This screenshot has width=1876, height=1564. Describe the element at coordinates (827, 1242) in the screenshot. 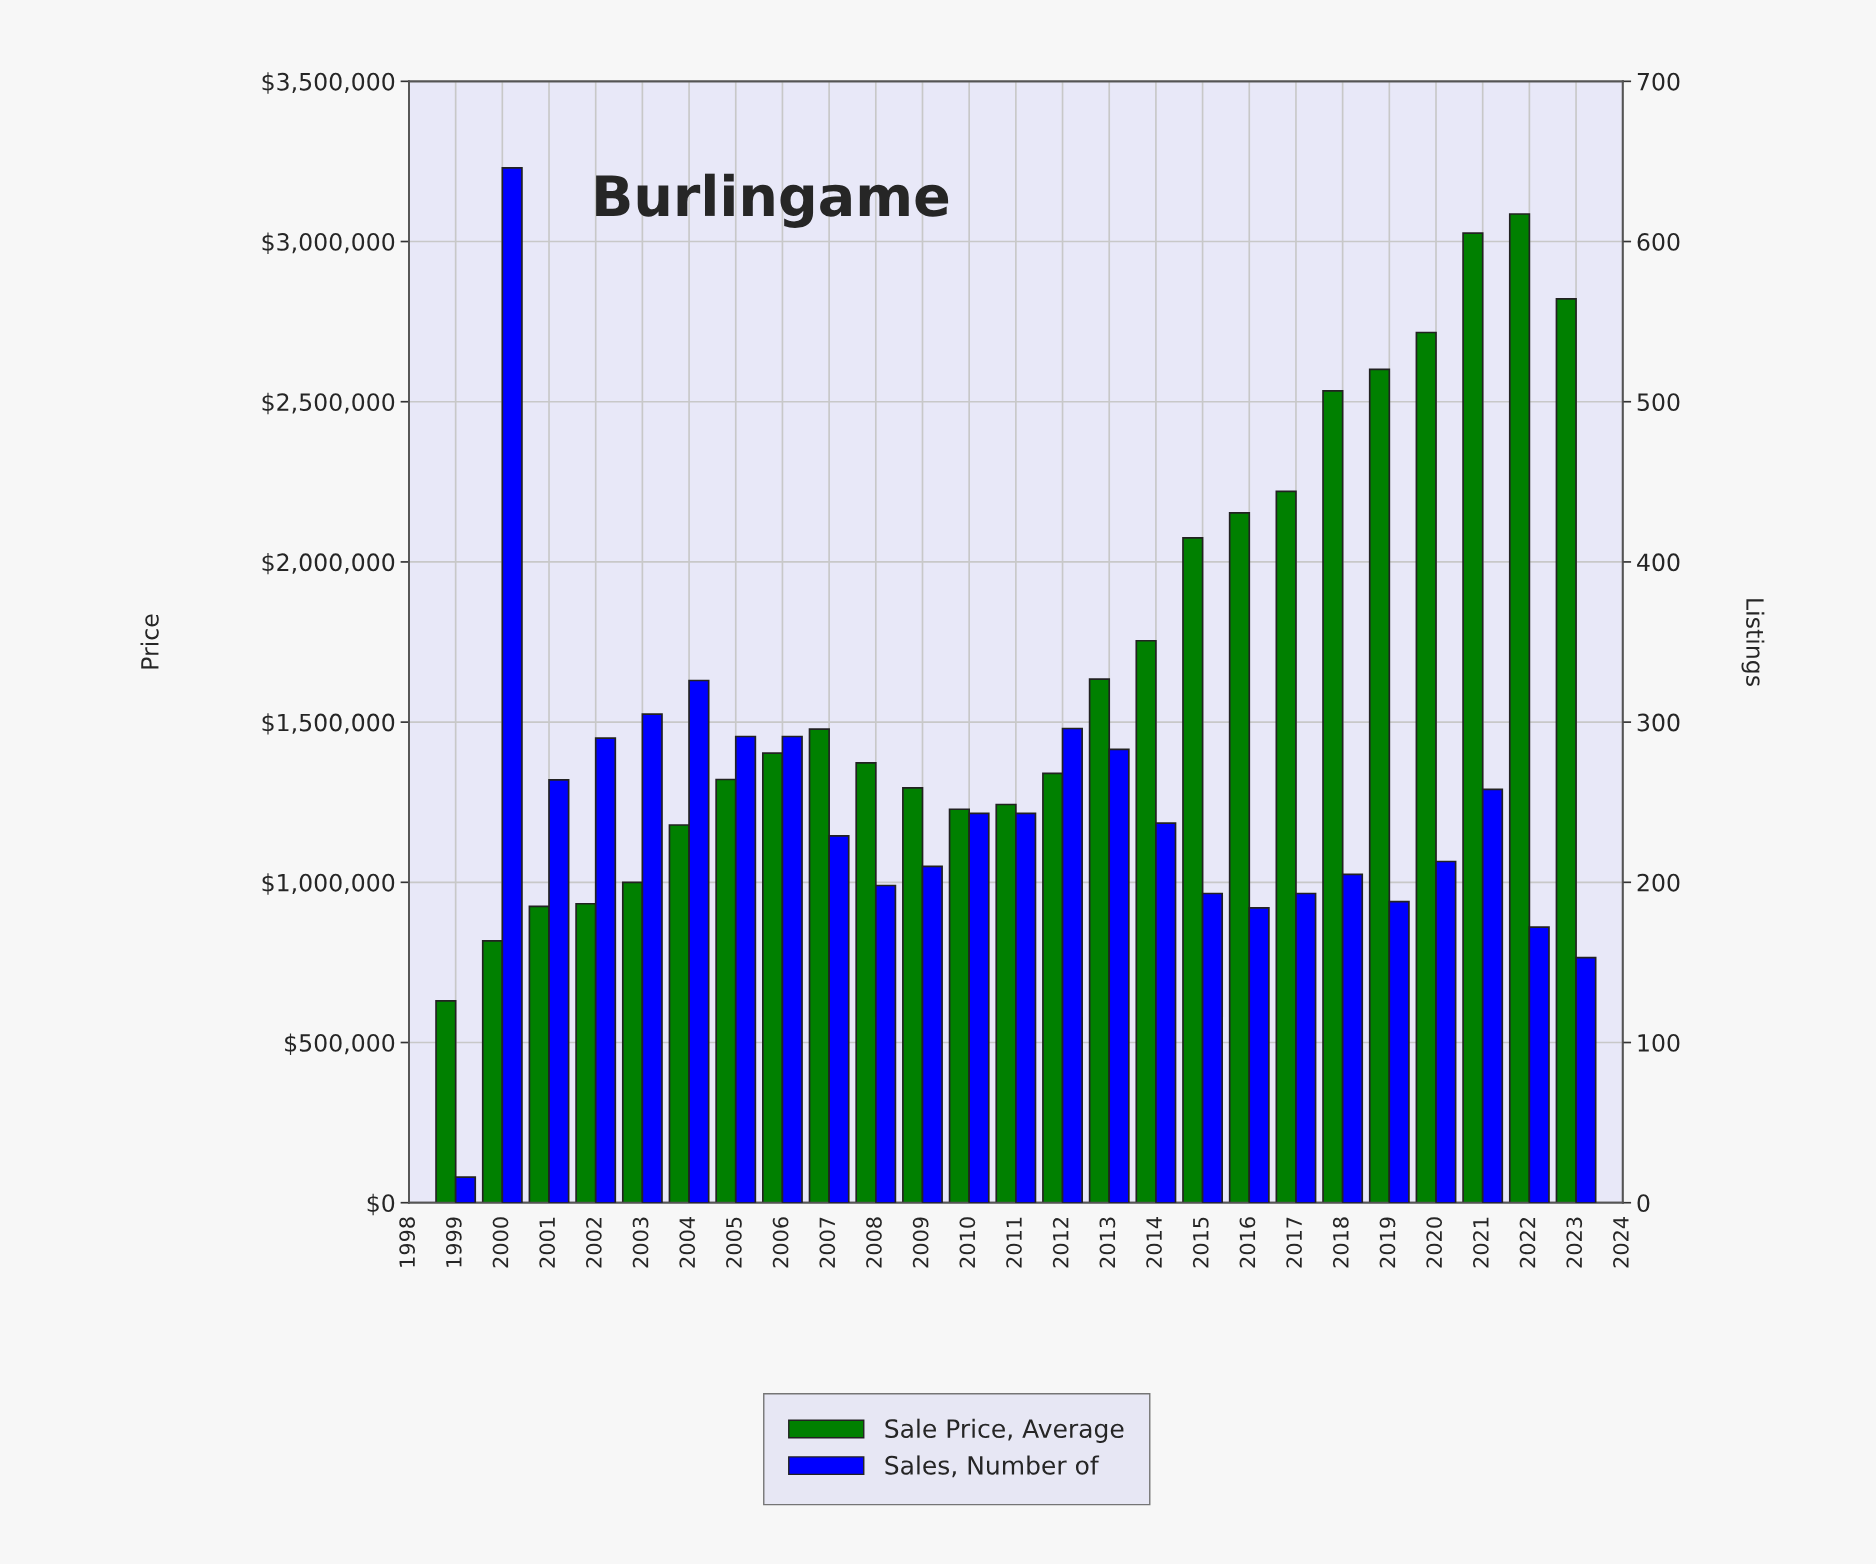

I see `x-tick-label: 2007` at that location.